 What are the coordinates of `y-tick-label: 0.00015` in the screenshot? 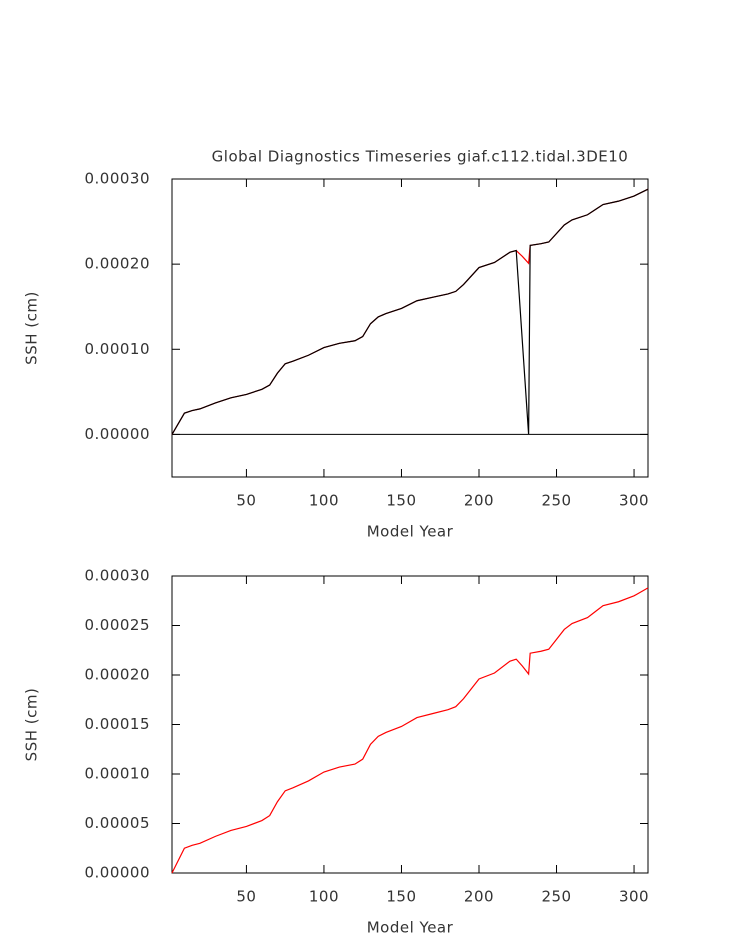 It's located at (117, 724).